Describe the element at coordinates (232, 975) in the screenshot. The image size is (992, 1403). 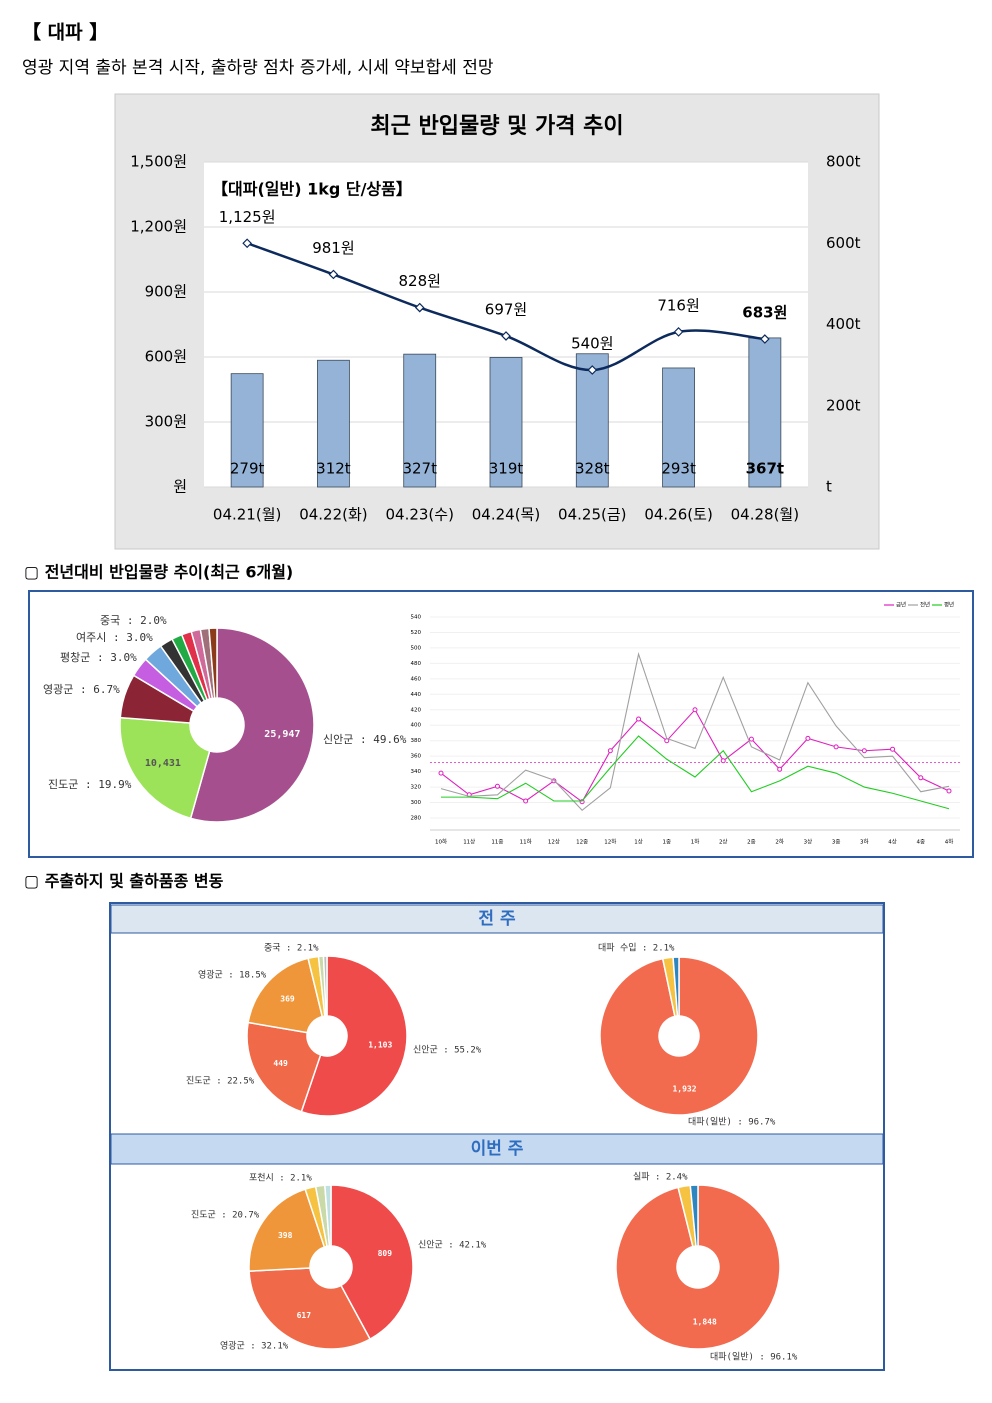
I see `slice-label: 영광군 : 18.5%` at that location.